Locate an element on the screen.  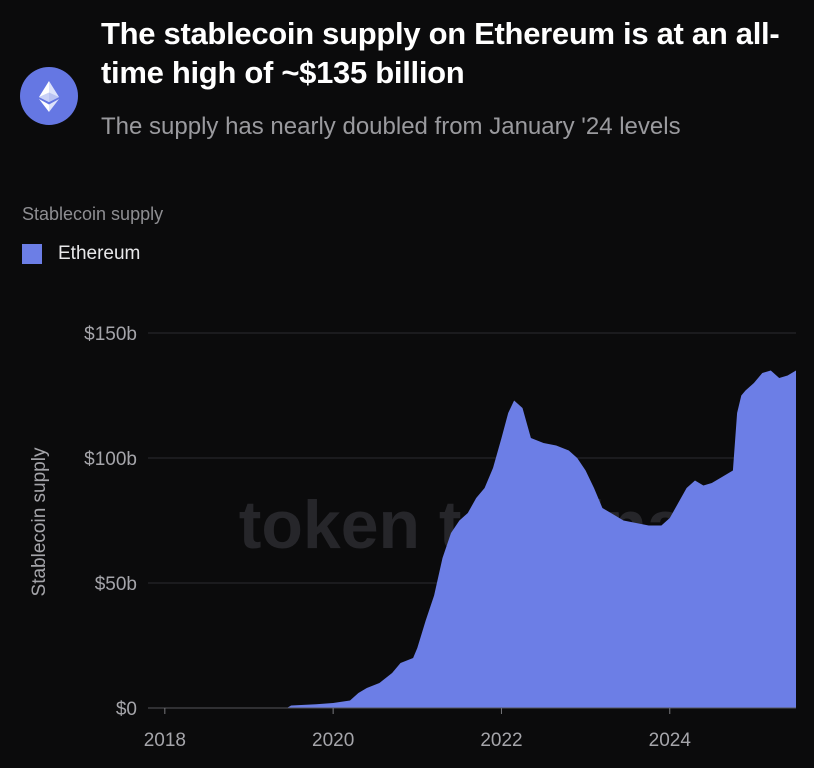
ethereum-logo is located at coordinates (49, 96).